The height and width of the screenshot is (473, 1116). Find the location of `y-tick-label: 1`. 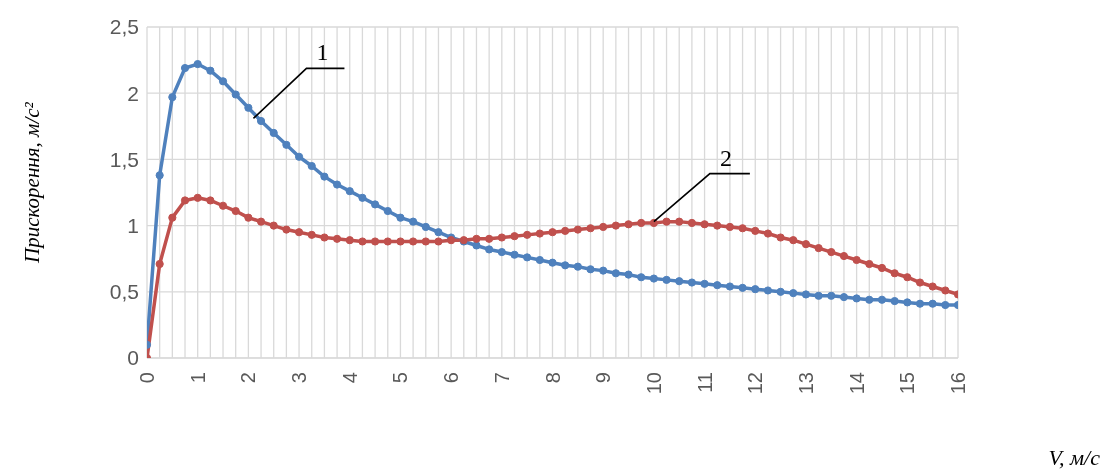

y-tick-label: 1 is located at coordinates (133, 226).